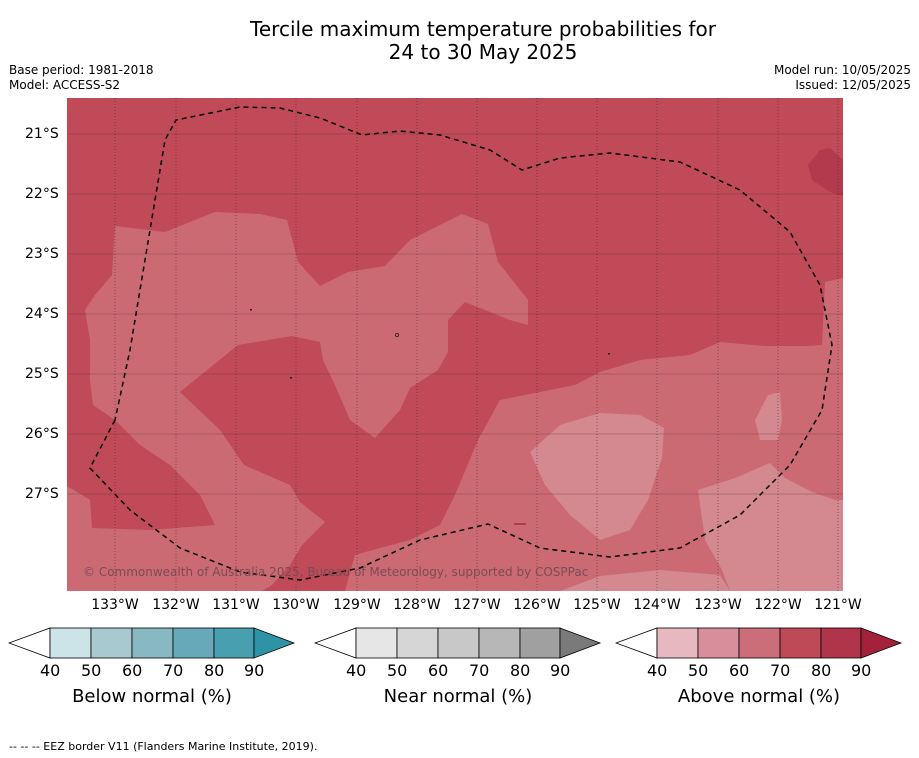  What do you see at coordinates (42, 434) in the screenshot?
I see `lat-label: 26°S` at bounding box center [42, 434].